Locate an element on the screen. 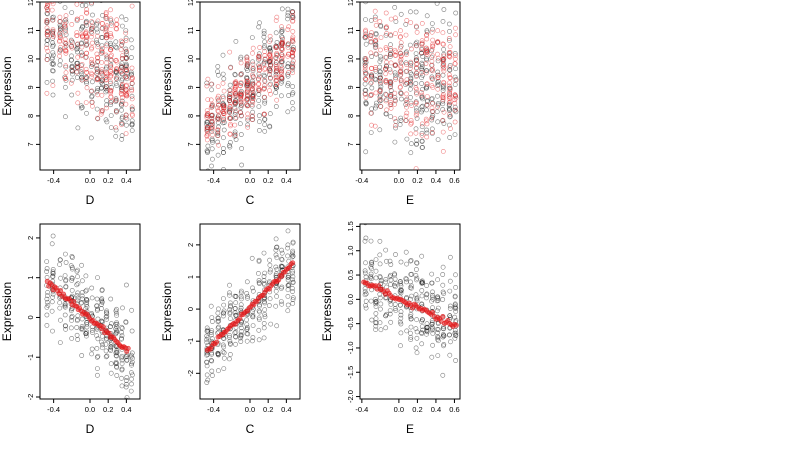 The height and width of the screenshot is (450, 800). x-tick-label: 0.4 is located at coordinates (436, 409).